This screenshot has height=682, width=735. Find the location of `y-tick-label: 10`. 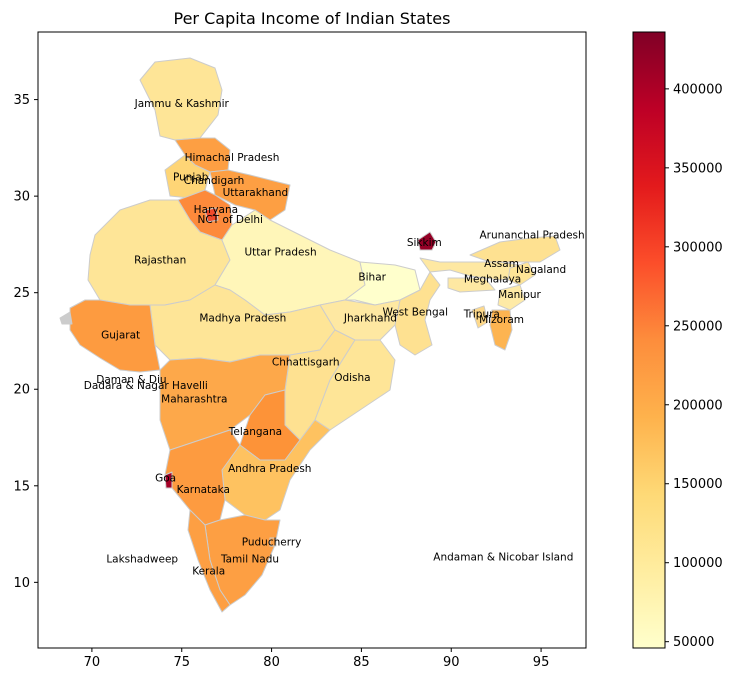

y-tick-label: 10 is located at coordinates (21, 583).